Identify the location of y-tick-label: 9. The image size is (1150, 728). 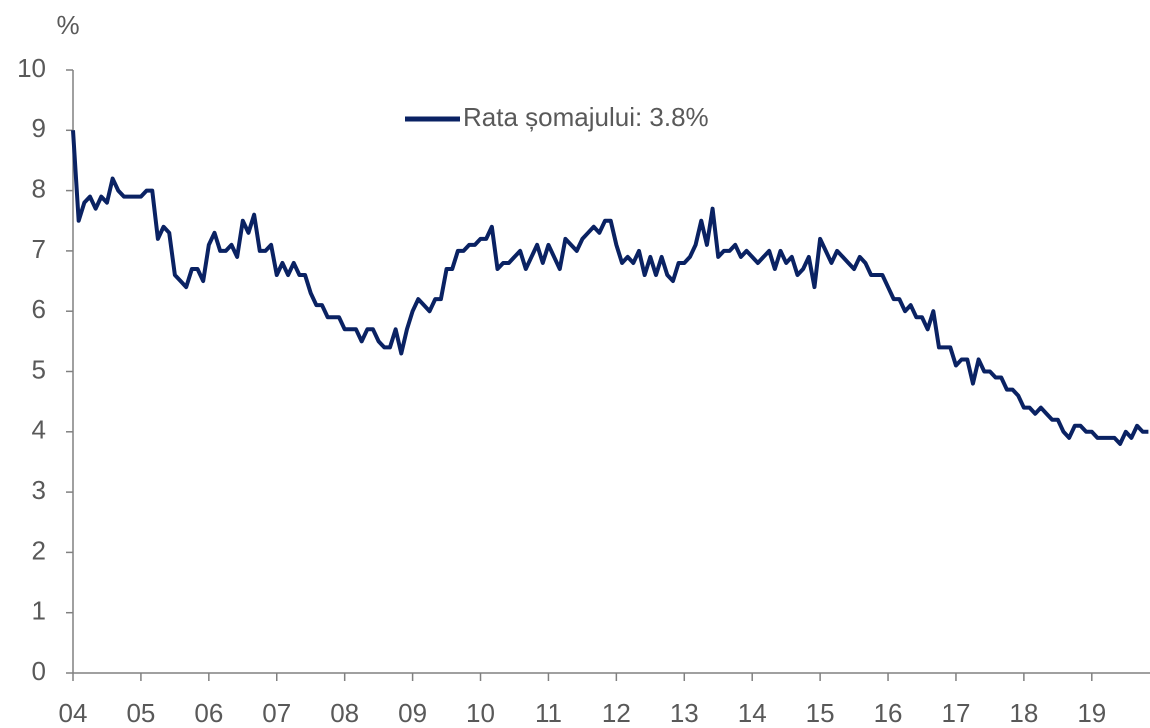
(39, 128).